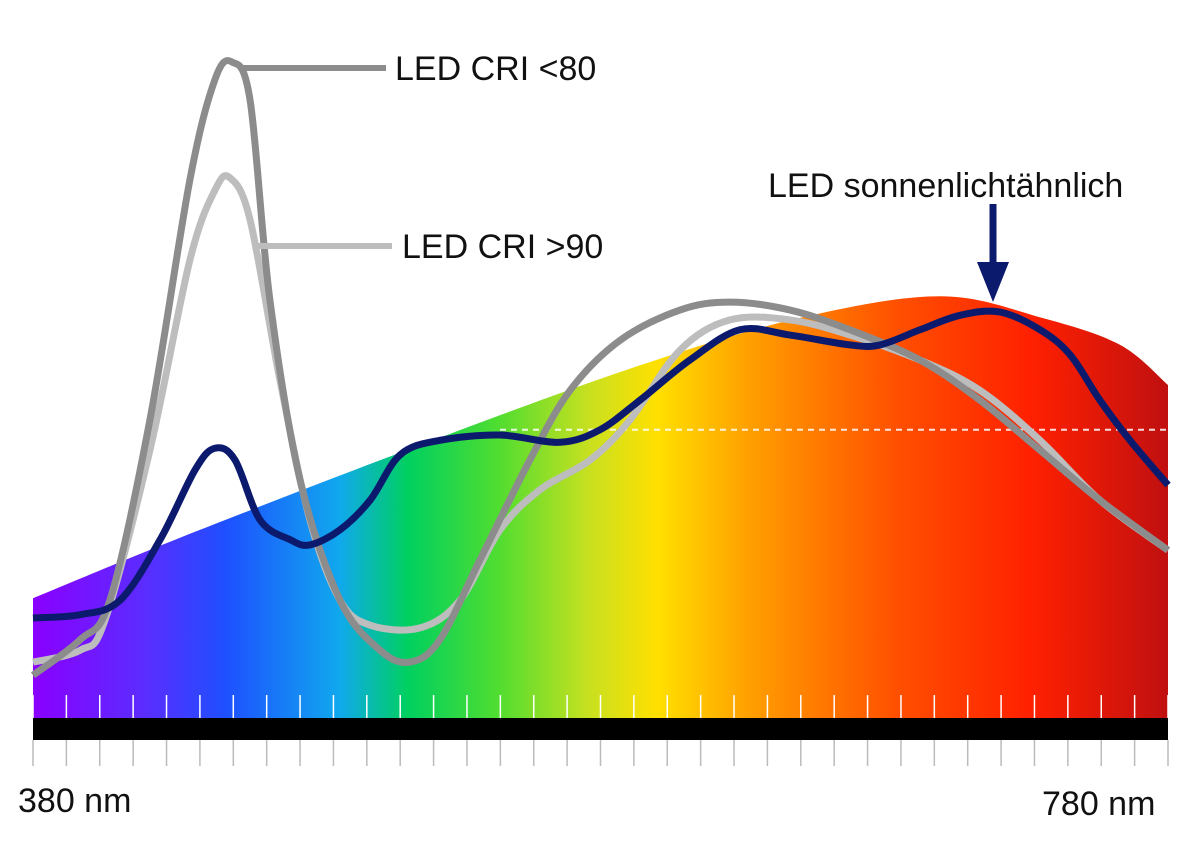 The width and height of the screenshot is (1200, 847). Describe the element at coordinates (495, 69) in the screenshot. I see `label-led-cri-80: LED CRI <80` at that location.